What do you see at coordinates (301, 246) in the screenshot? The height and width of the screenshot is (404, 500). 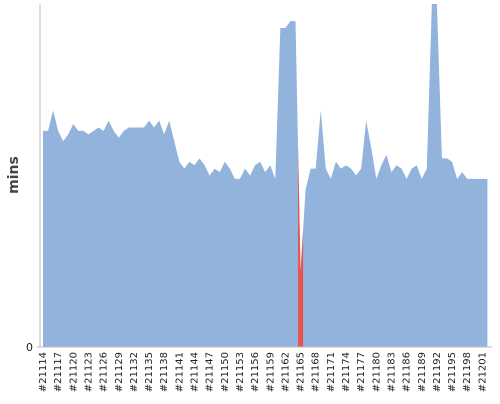 I see `highlight-area` at bounding box center [301, 246].